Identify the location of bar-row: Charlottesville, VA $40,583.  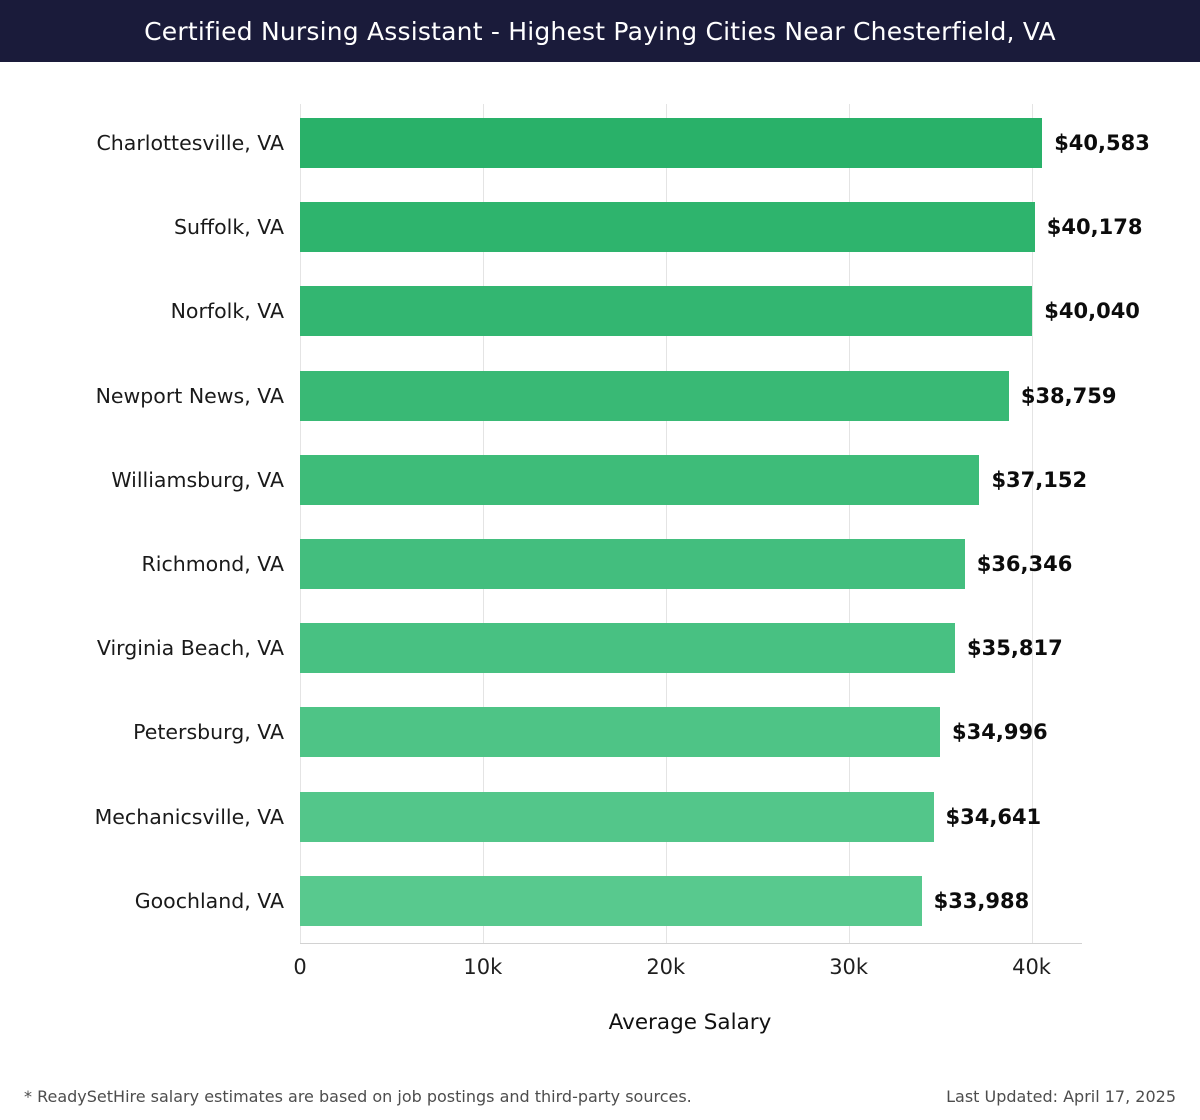
(600, 143).